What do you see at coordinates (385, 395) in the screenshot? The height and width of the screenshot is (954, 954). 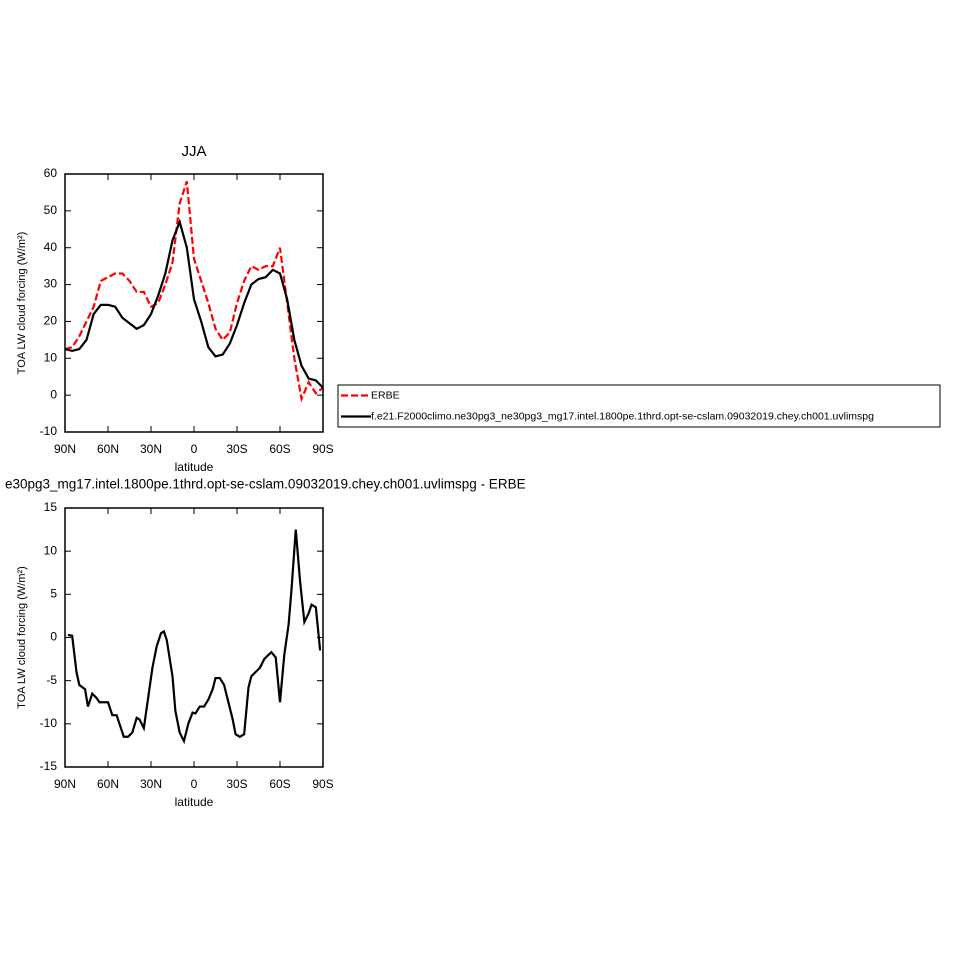 I see `legend-label: ERBE` at bounding box center [385, 395].